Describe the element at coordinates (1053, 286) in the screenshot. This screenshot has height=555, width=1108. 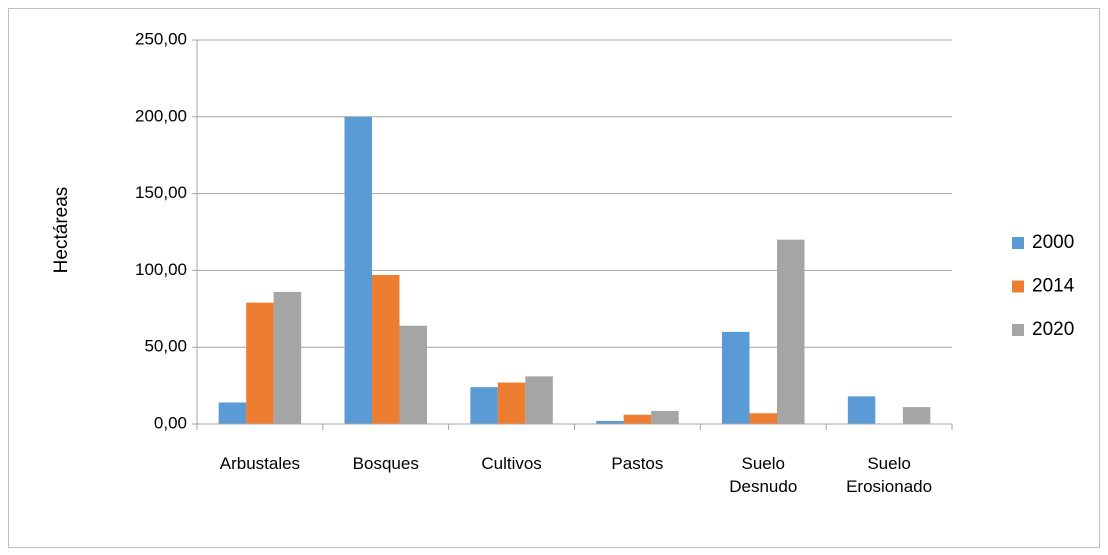
I see `legend-label: 2014` at that location.